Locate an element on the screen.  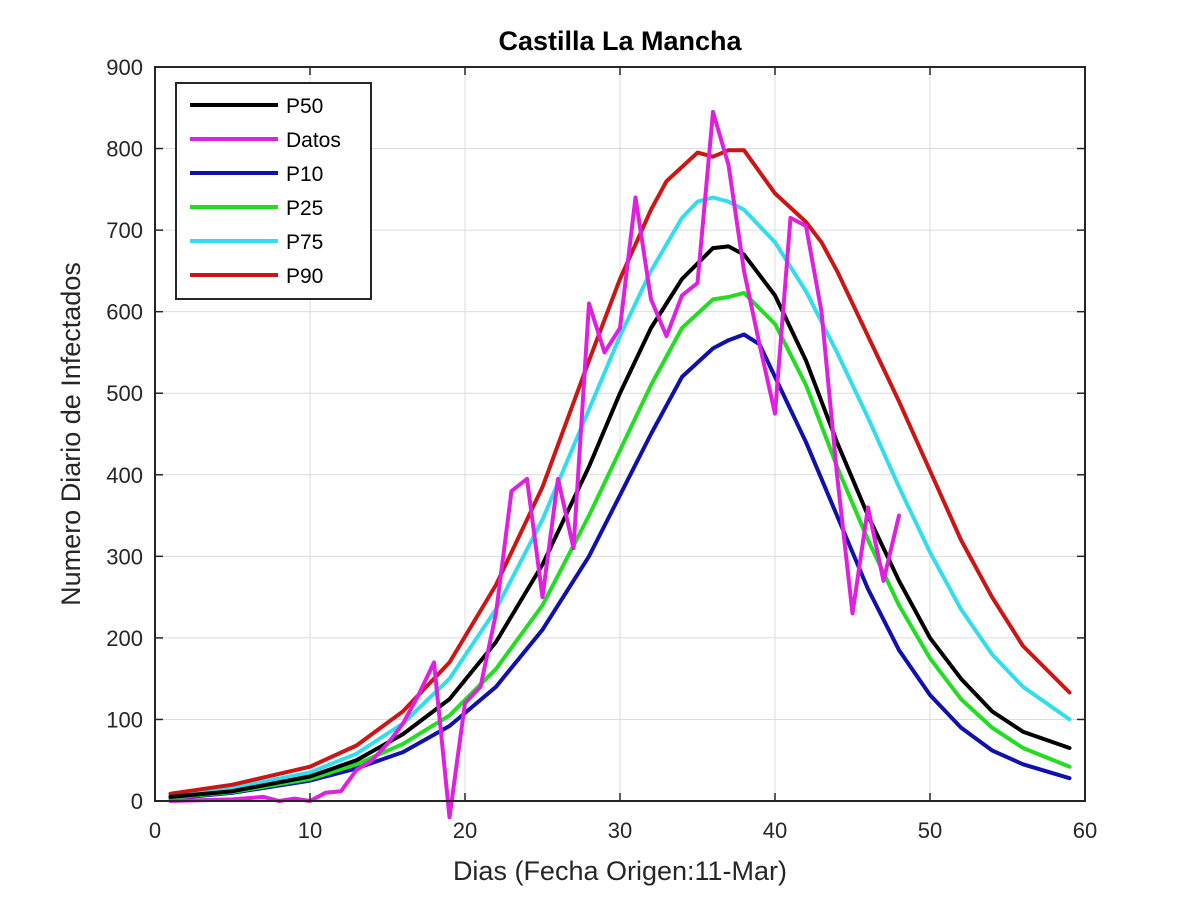
y-tick-label: 600 is located at coordinates (124, 312).